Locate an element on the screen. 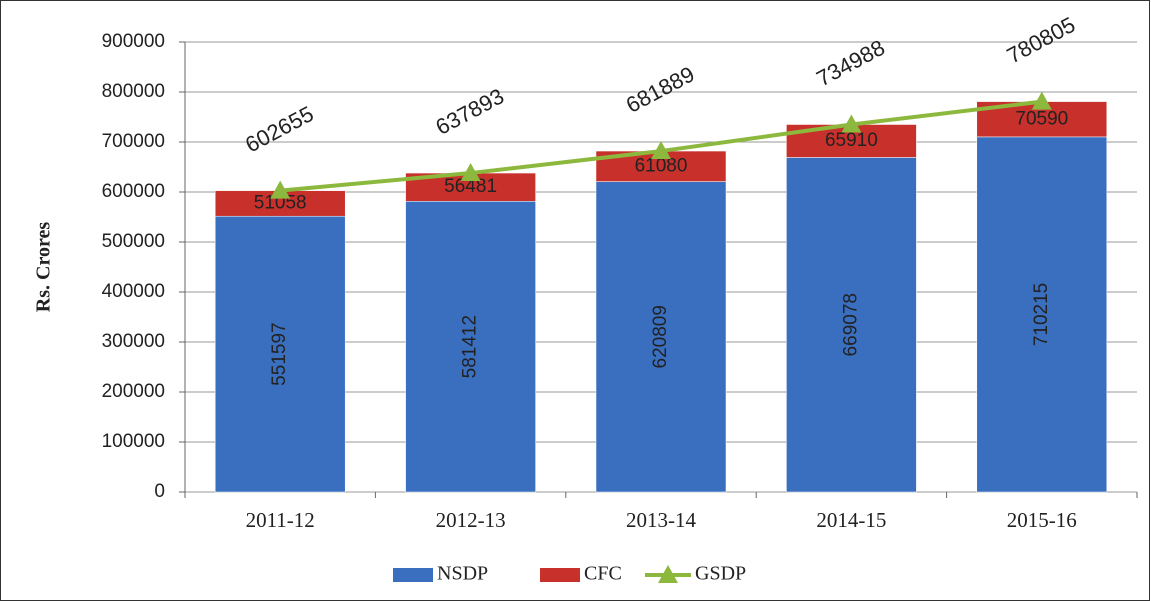 The height and width of the screenshot is (601, 1151). data-label: 70590 is located at coordinates (1041, 118).